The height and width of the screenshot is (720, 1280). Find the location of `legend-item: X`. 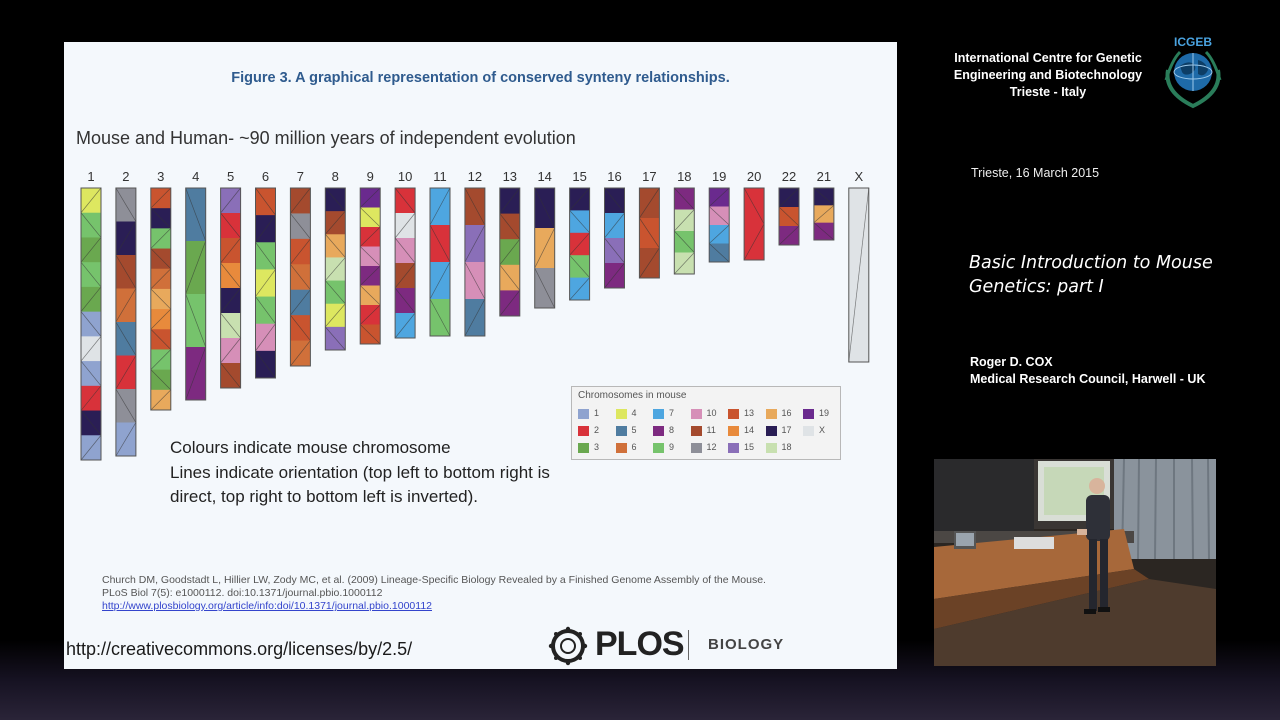

legend-item: X is located at coordinates (814, 430).